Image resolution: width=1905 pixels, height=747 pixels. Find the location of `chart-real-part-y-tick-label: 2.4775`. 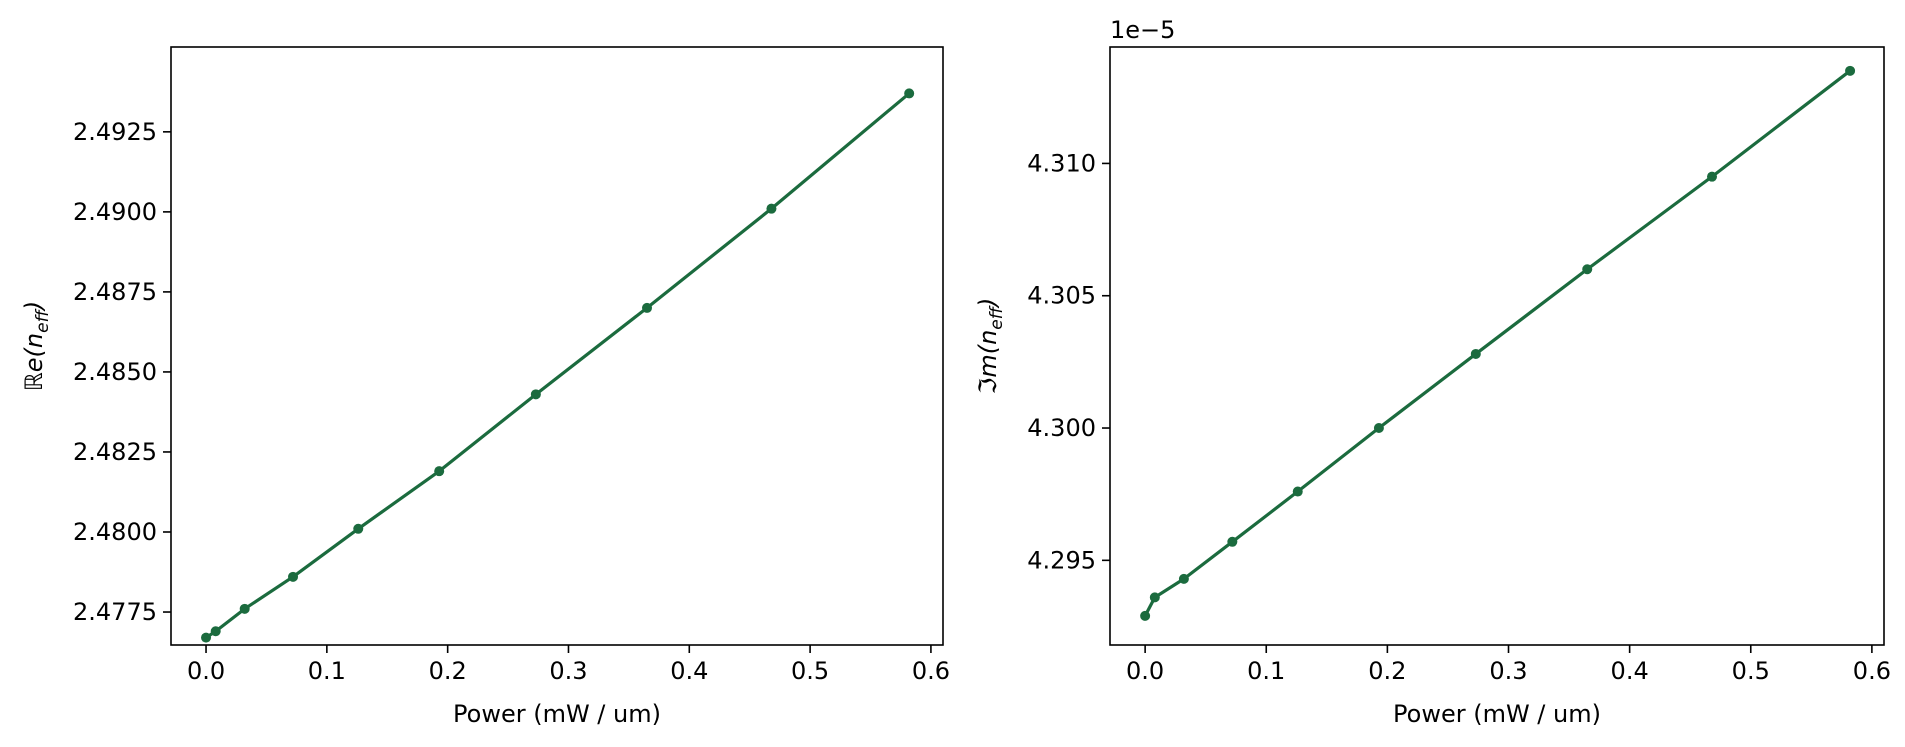

chart-real-part-y-tick-label: 2.4775 is located at coordinates (115, 612).